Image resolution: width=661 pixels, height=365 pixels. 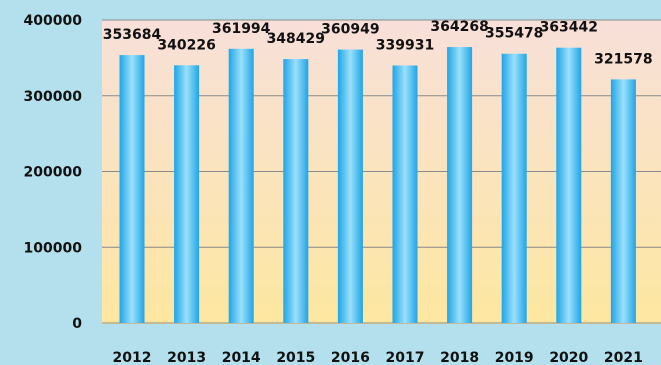 I want to click on x-tick-label: 2015, so click(x=295, y=357).